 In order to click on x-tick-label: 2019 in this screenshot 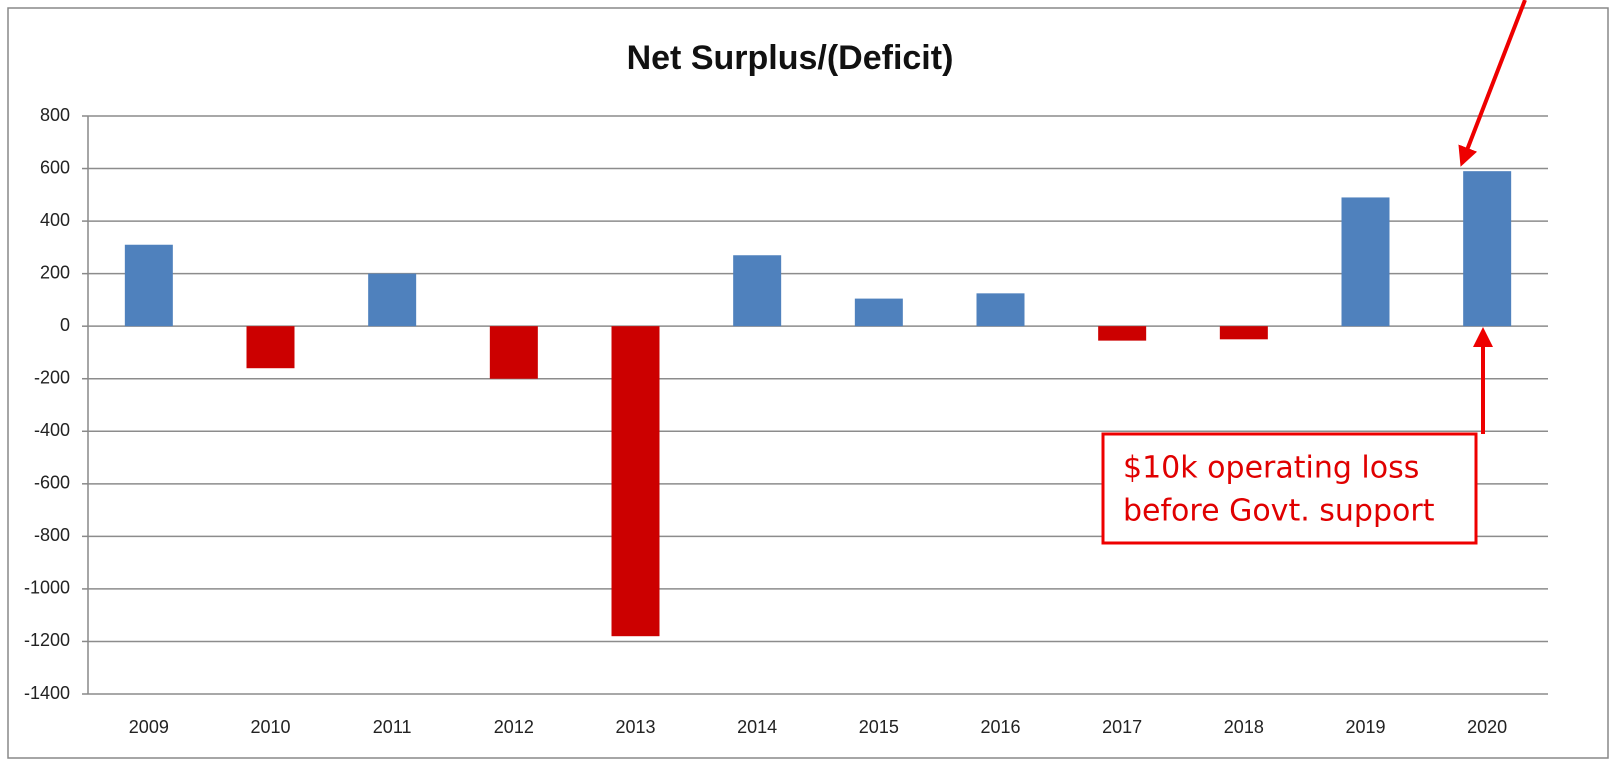, I will do `click(1365, 727)`.